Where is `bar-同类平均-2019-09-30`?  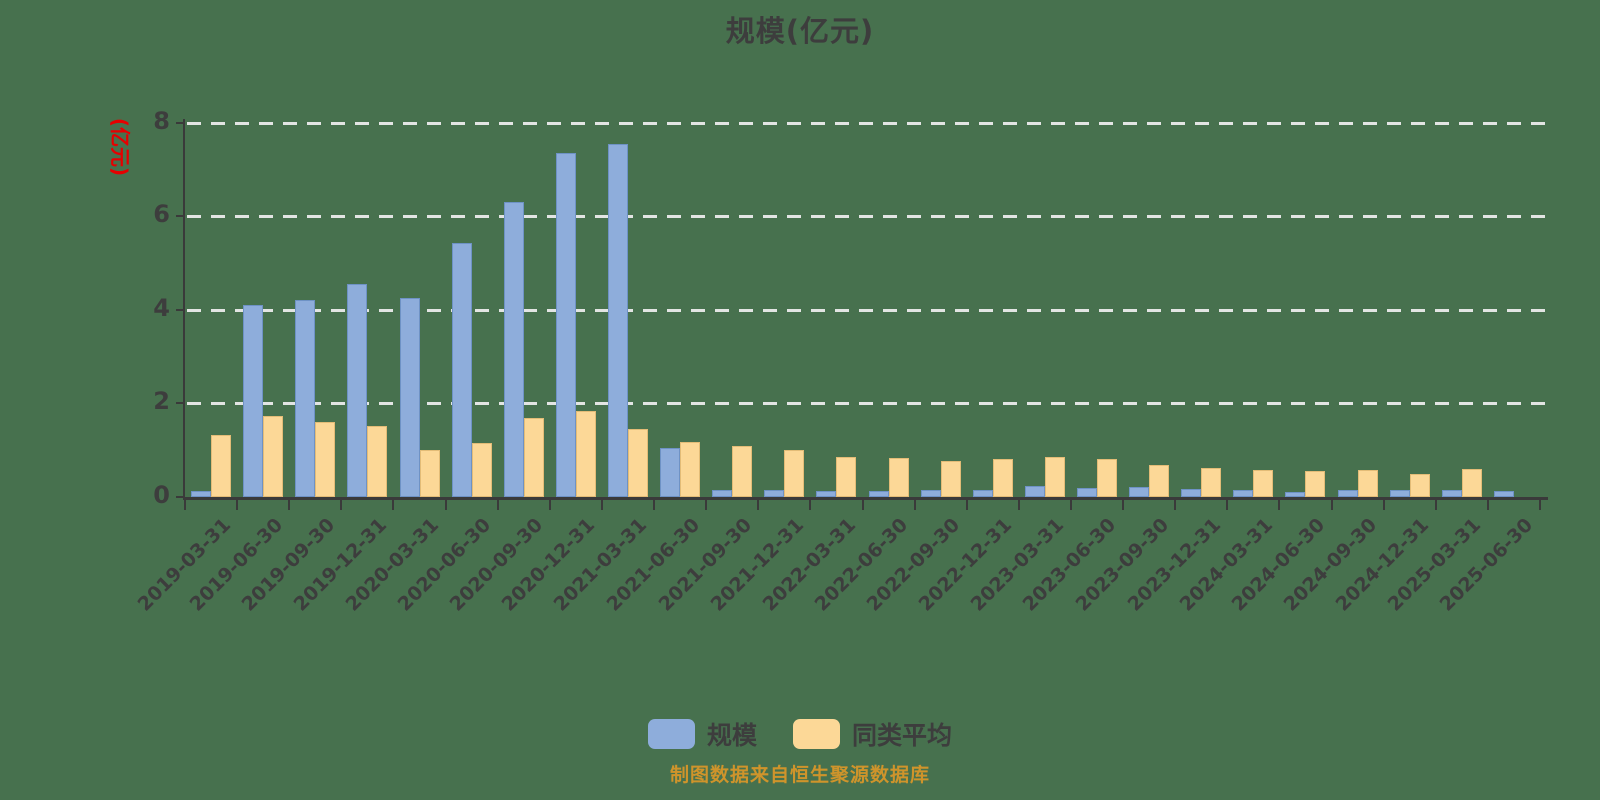 bar-同类平均-2019-09-30 is located at coordinates (325, 459).